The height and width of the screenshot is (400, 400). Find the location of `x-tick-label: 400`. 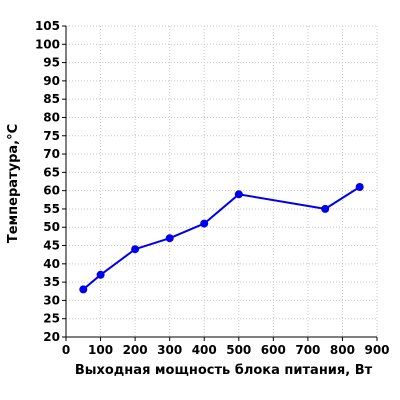

x-tick-label: 400 is located at coordinates (204, 350).